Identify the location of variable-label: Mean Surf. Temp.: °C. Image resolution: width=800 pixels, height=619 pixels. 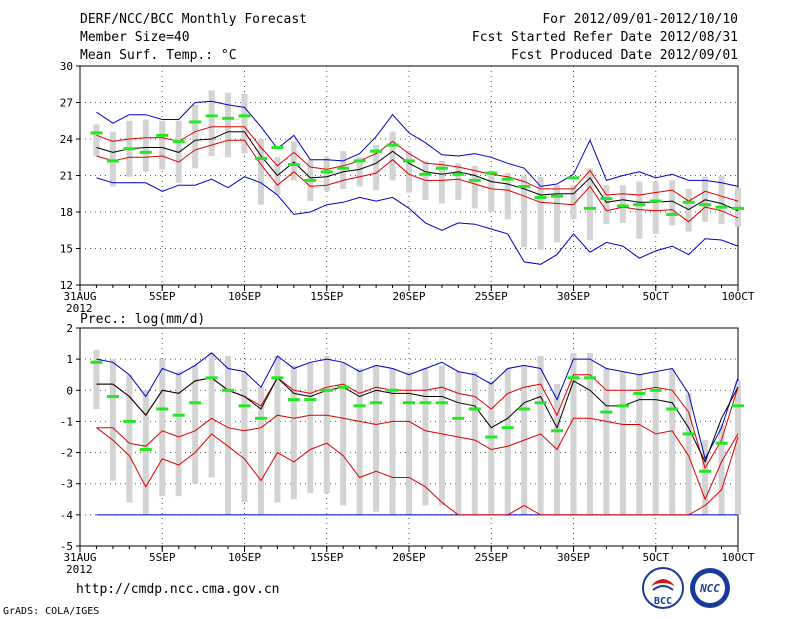
(158, 55).